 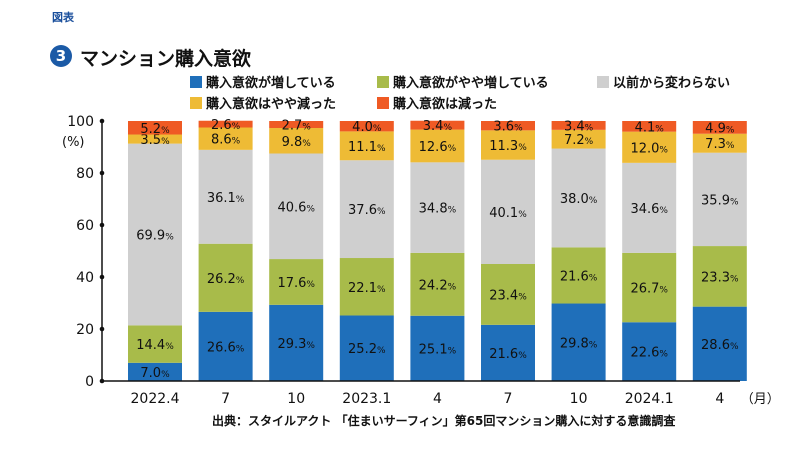 I want to click on y-tick-label: 0, so click(x=89, y=382).